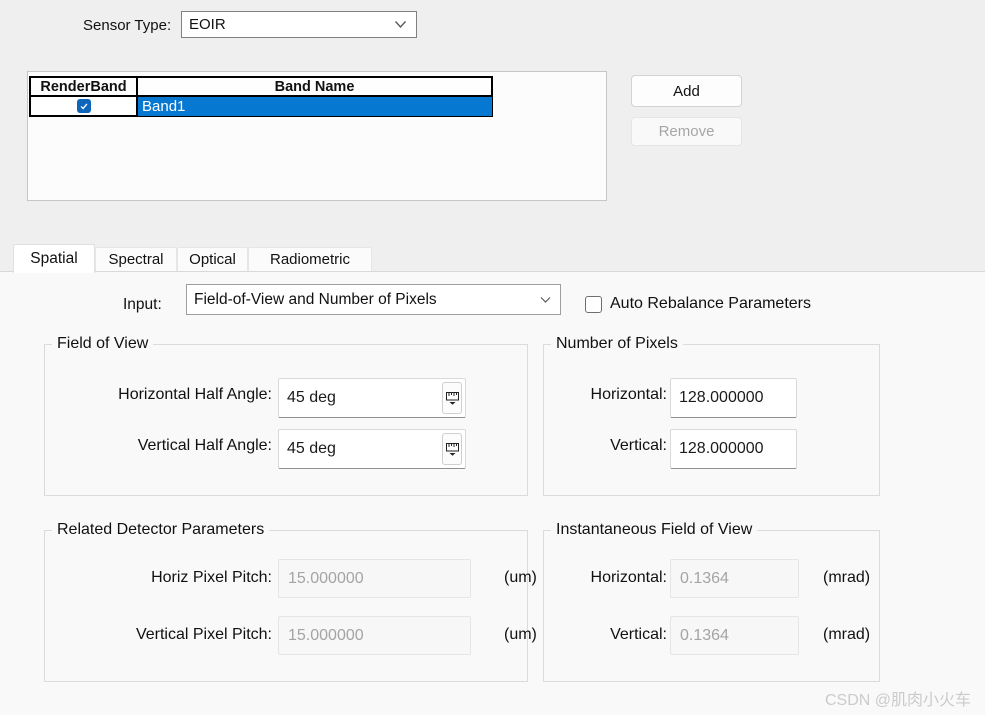  What do you see at coordinates (638, 634) in the screenshot?
I see `ifov-vertical-label: Vertical:` at bounding box center [638, 634].